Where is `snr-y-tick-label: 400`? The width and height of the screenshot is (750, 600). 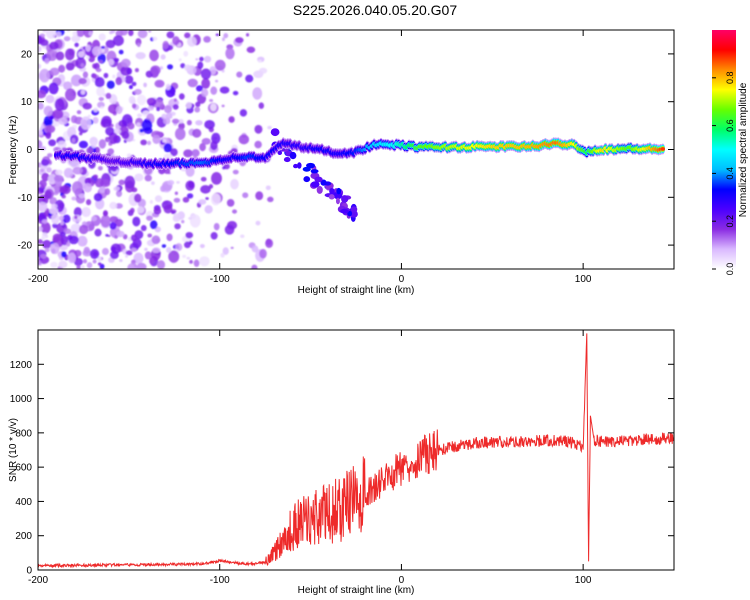 snr-y-tick-label: 400 is located at coordinates (23, 502).